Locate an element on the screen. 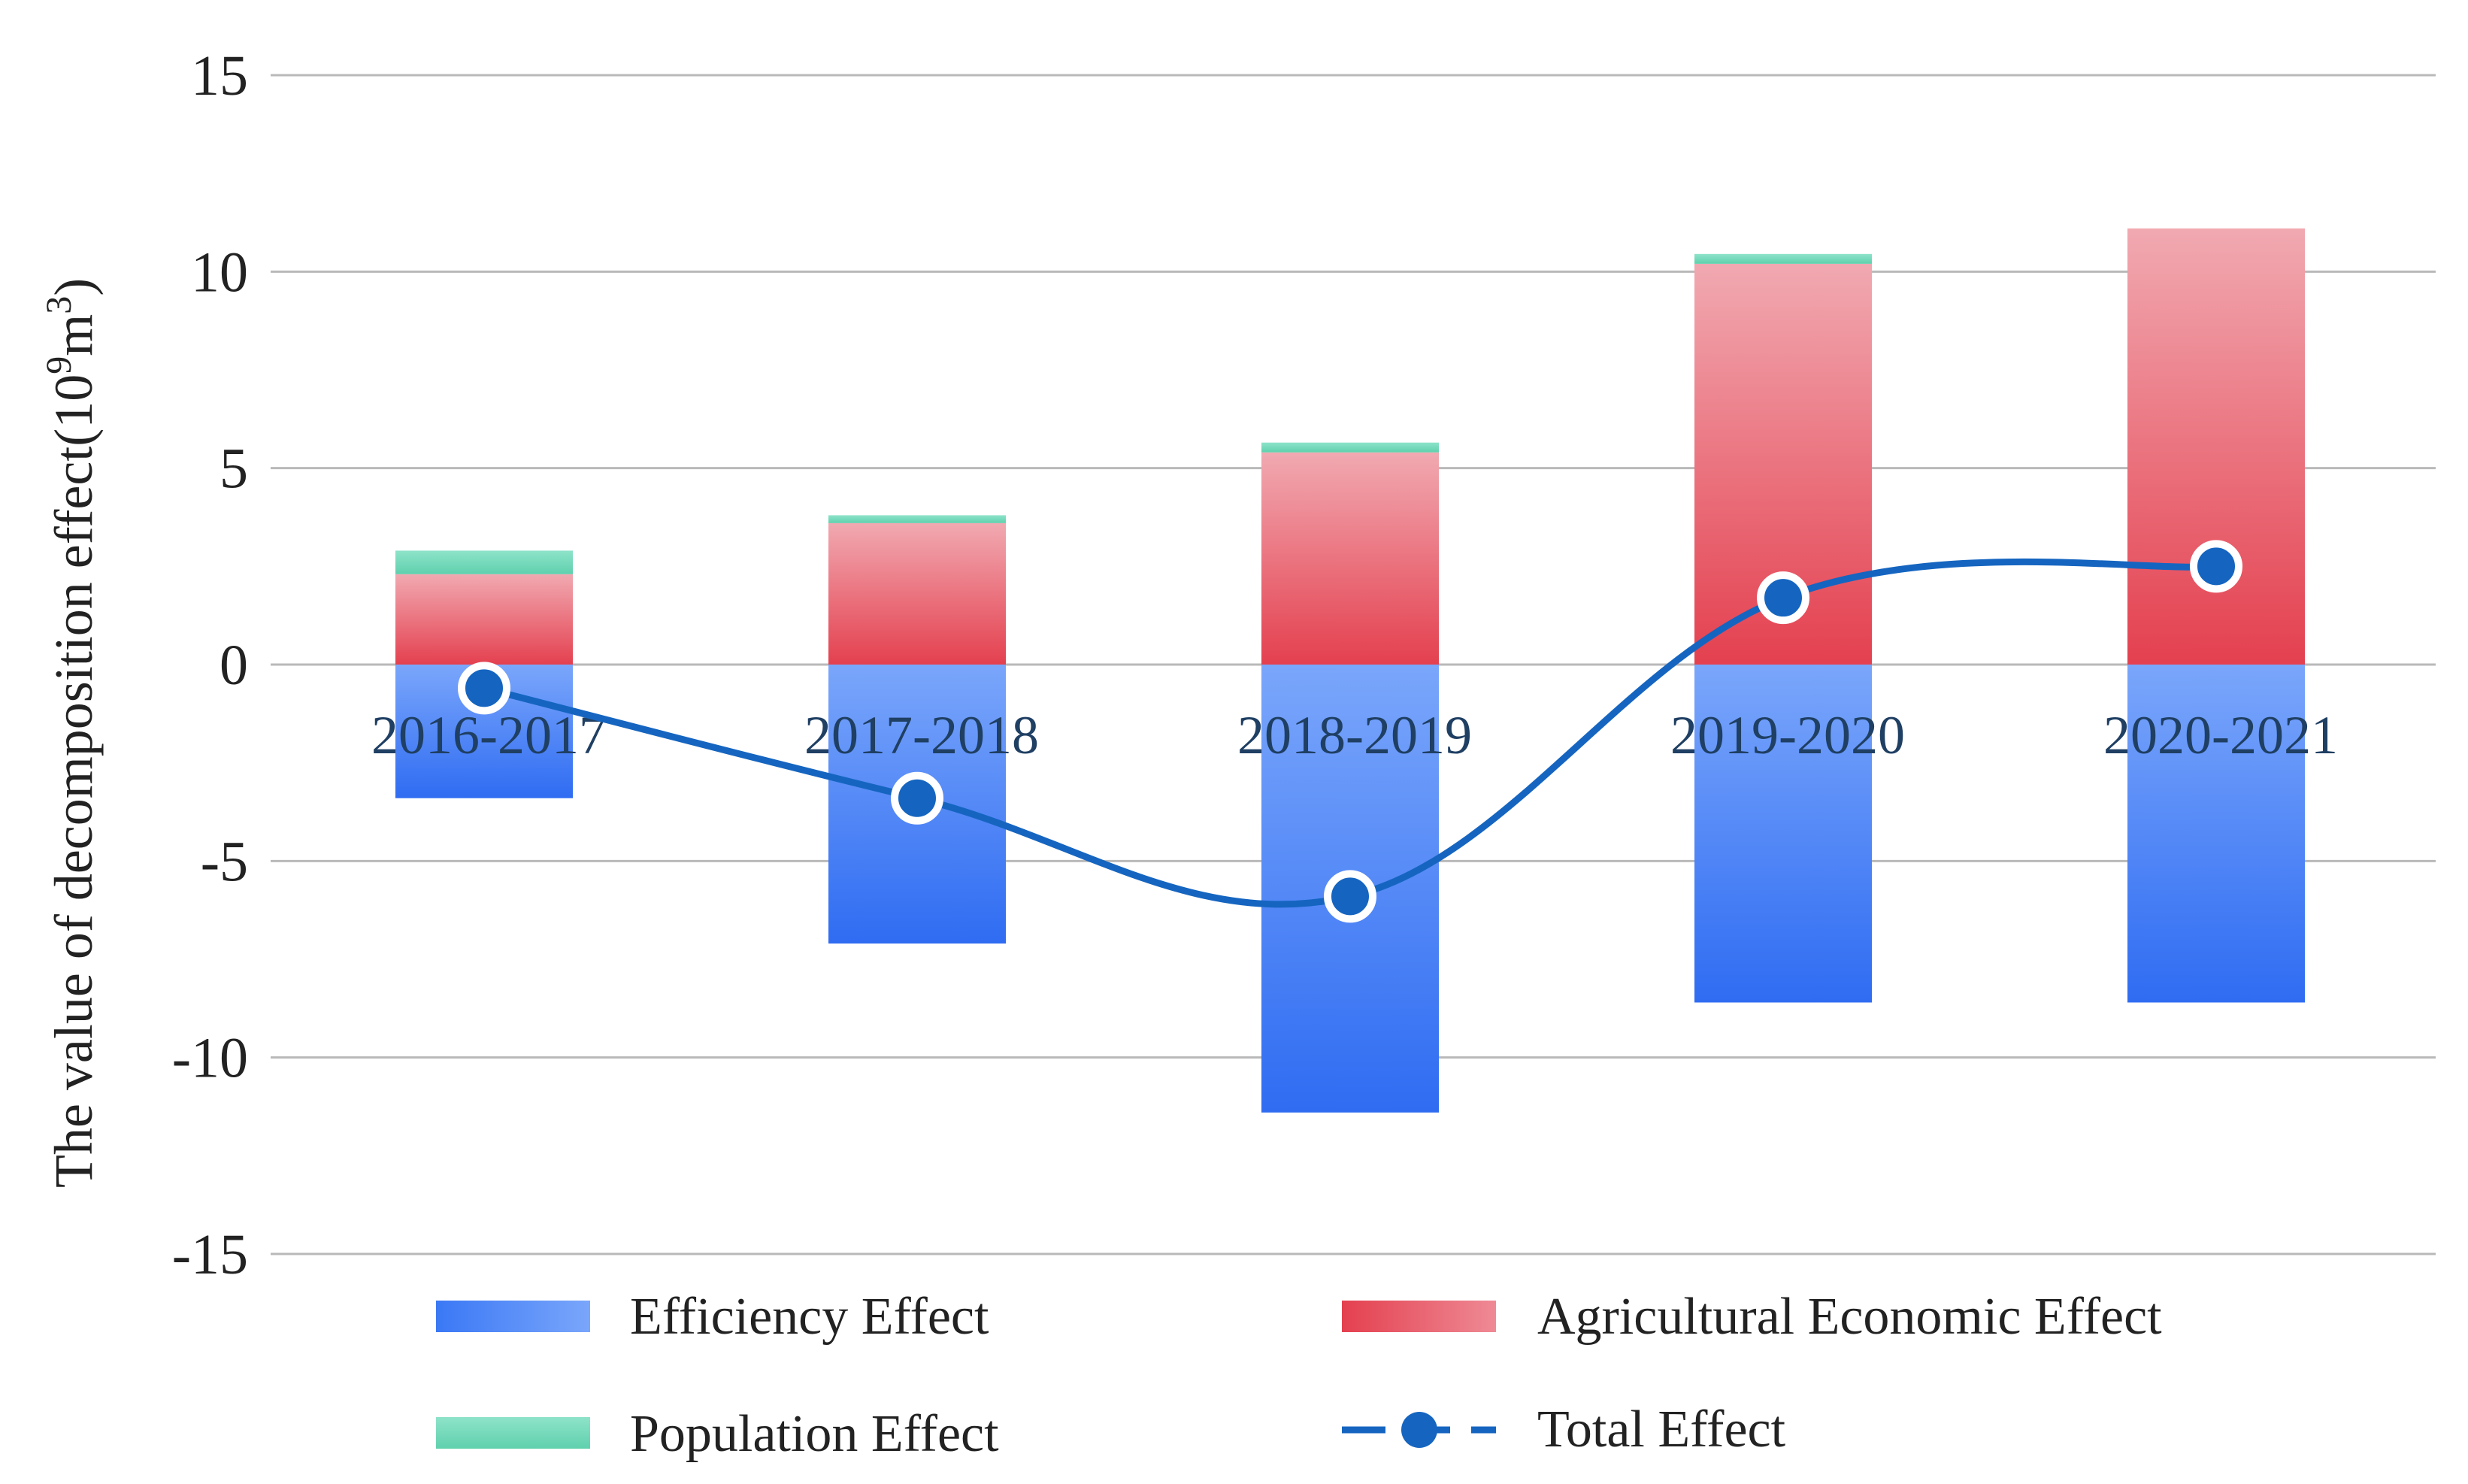 The width and height of the screenshot is (2468, 1484). y-tick-label: 15 is located at coordinates (219, 76).